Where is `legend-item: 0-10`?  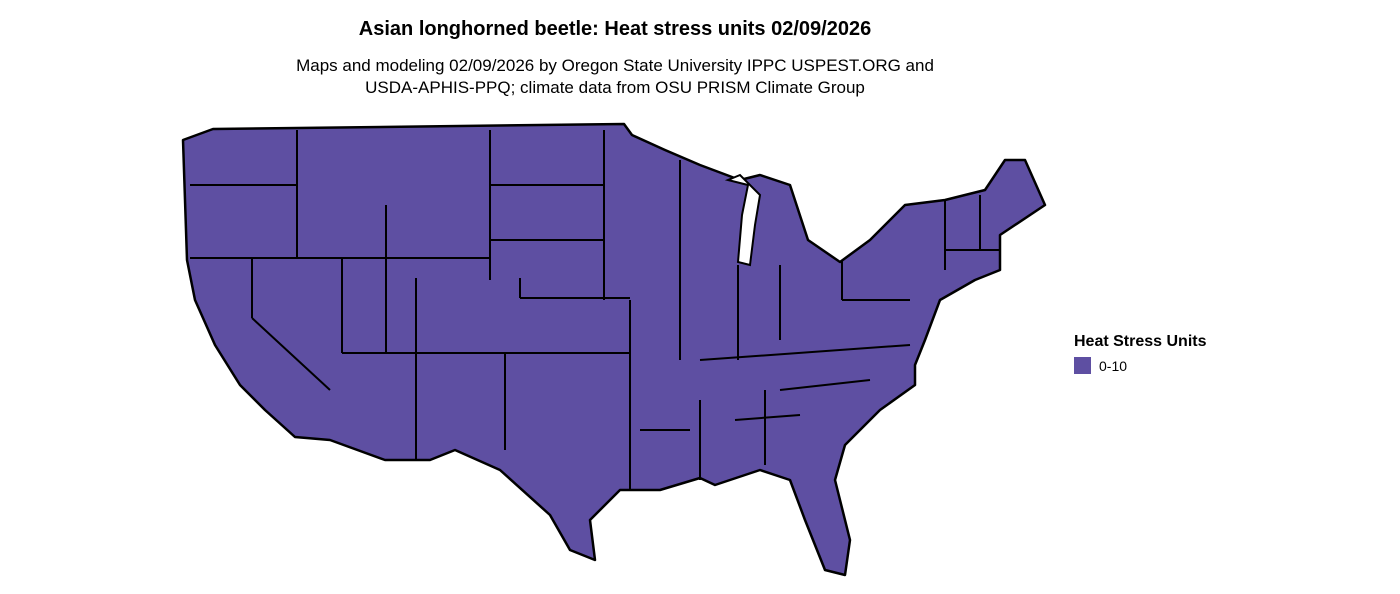 legend-item: 0-10 is located at coordinates (1140, 365).